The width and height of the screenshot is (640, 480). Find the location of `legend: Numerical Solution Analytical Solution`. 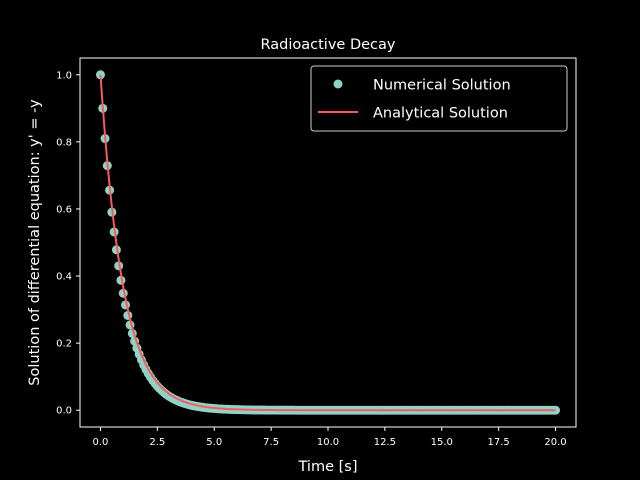

legend: Numerical Solution Analytical Solution is located at coordinates (439, 98).